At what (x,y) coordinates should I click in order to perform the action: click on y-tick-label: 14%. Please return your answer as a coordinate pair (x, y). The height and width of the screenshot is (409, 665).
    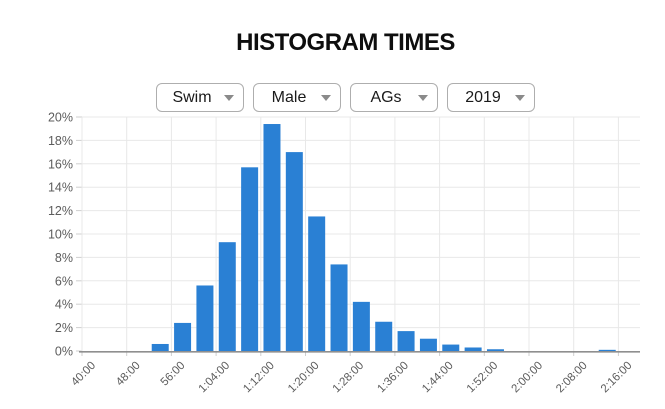
    Looking at the image, I should click on (60, 188).